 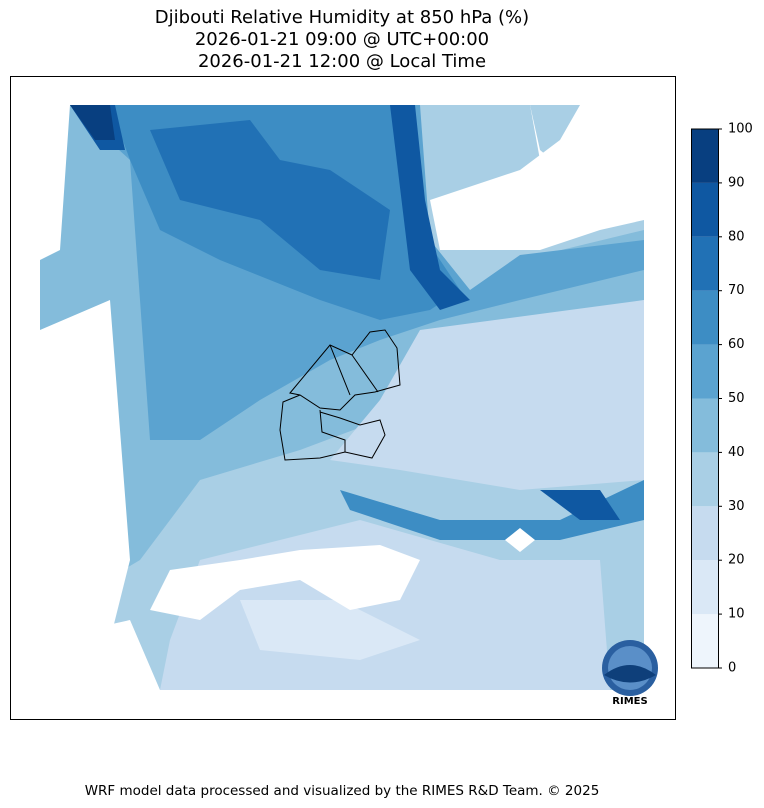 I want to click on colorbar-tick-label: 10, so click(x=736, y=614).